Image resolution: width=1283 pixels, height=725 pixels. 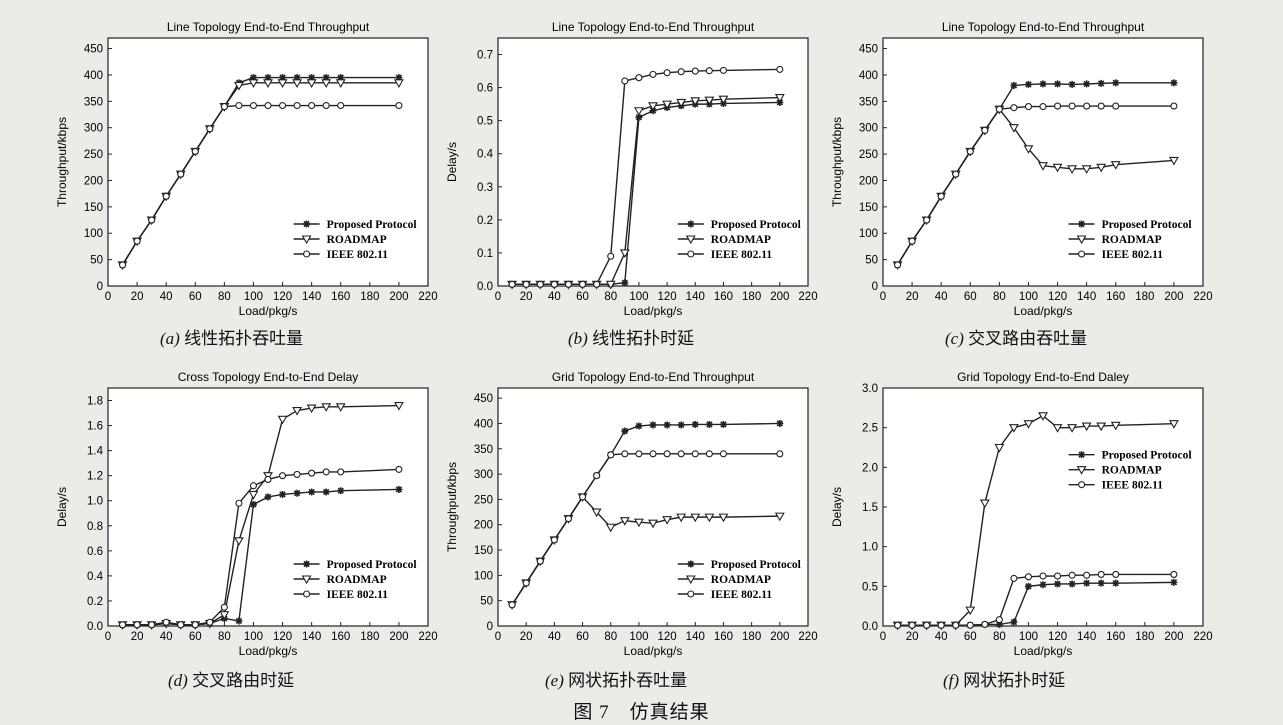 What do you see at coordinates (485, 287) in the screenshot?
I see `y-tick-label: 0.0` at bounding box center [485, 287].